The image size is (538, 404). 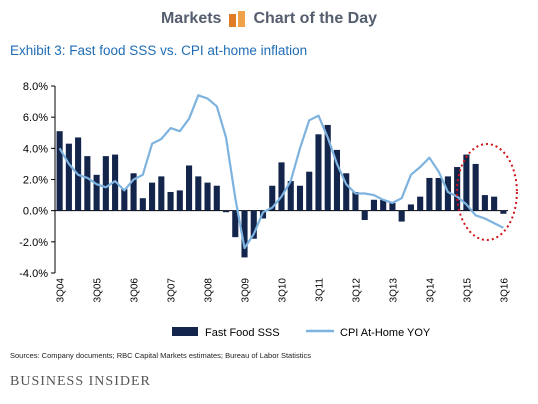 What do you see at coordinates (98, 290) in the screenshot?
I see `x-tick-label: 3Q05` at bounding box center [98, 290].